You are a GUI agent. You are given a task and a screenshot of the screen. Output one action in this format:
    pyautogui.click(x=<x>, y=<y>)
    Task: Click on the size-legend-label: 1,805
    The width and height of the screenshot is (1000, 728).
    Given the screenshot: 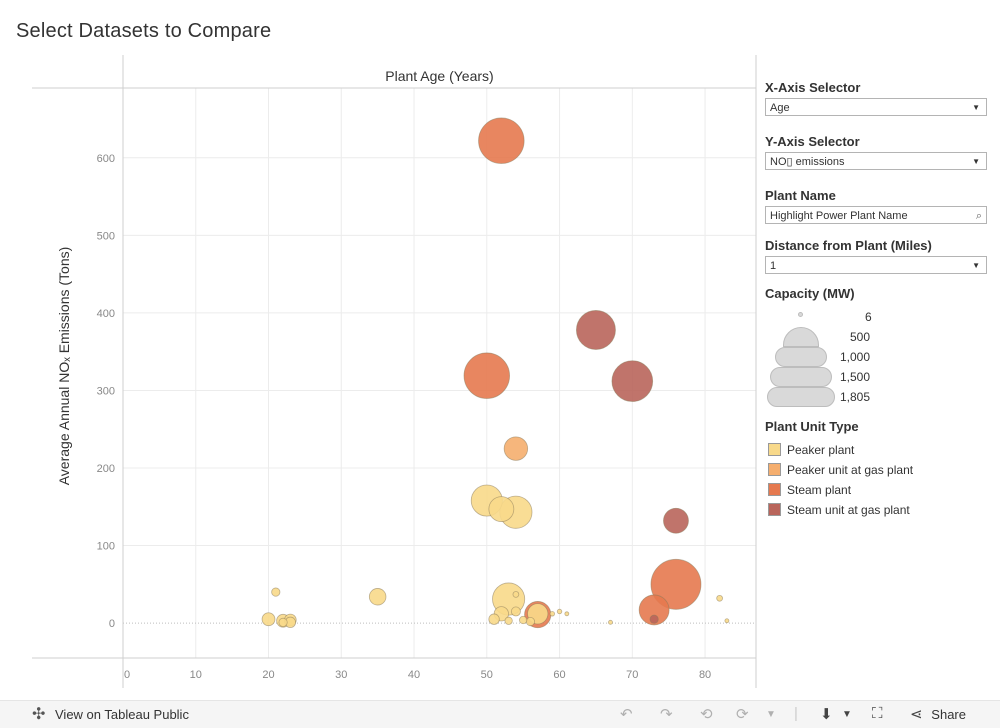 What is the action you would take?
    pyautogui.click(x=855, y=397)
    